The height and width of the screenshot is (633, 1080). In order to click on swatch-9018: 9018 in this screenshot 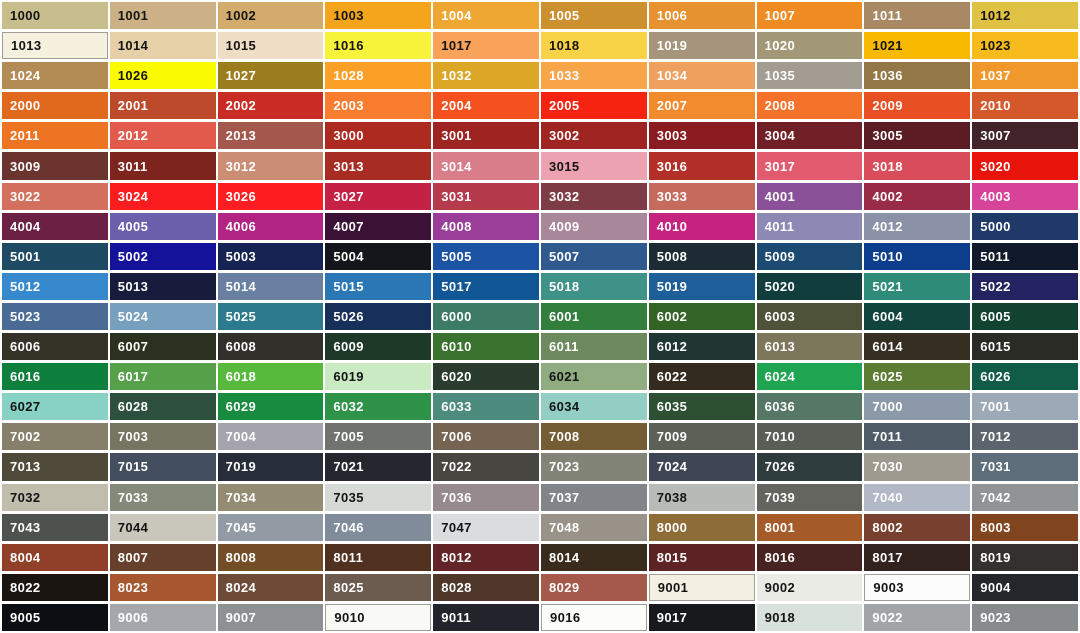, I will do `click(809, 617)`.